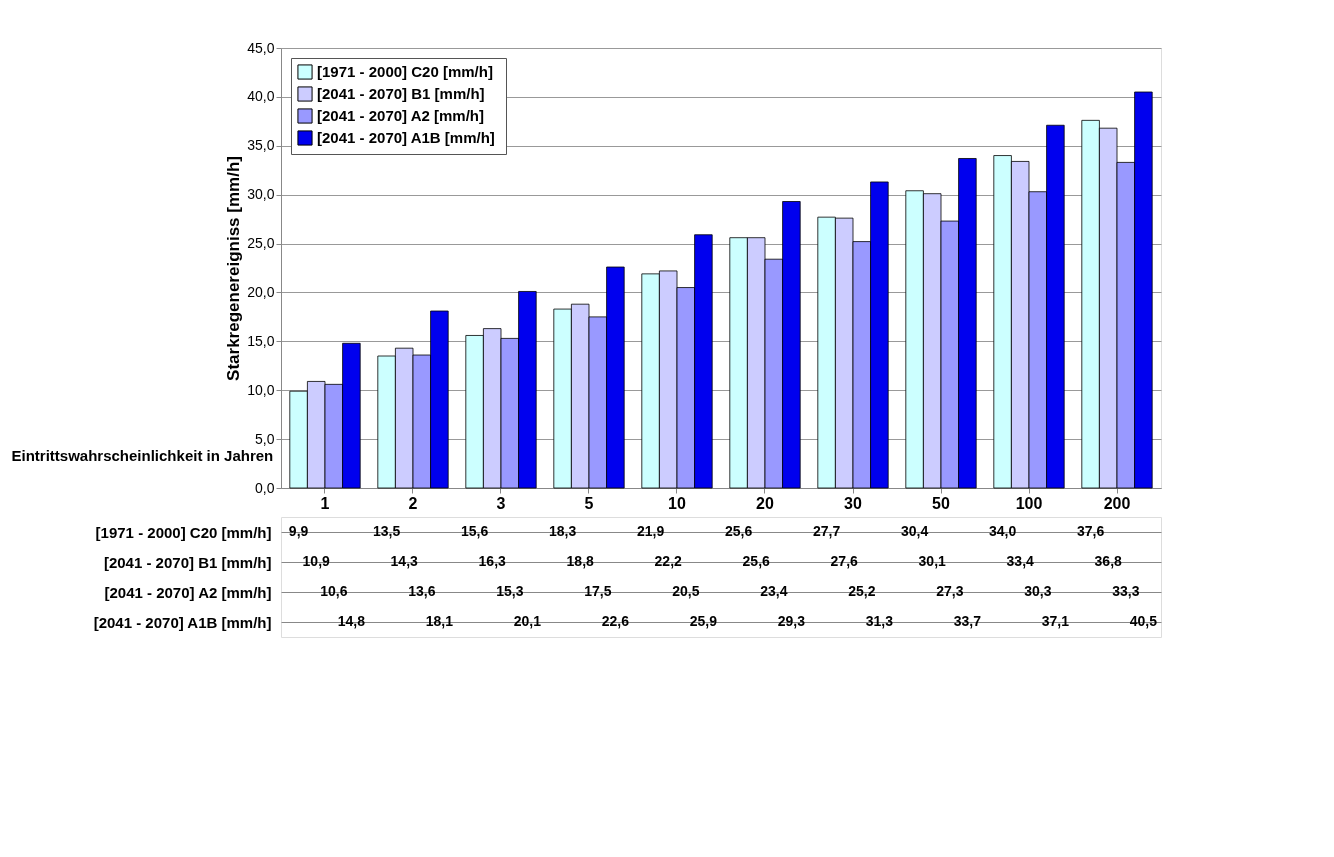 The width and height of the screenshot is (1334, 857). Describe the element at coordinates (967, 621) in the screenshot. I see `data-label: 33,7` at that location.